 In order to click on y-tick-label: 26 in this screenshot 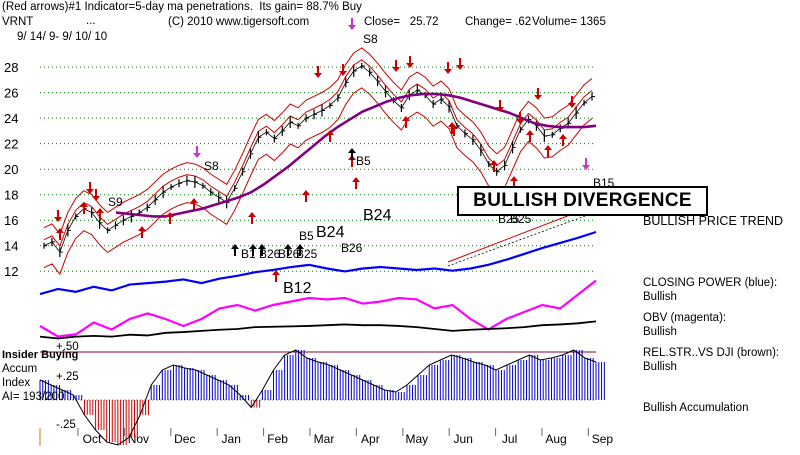, I will do `click(11, 93)`.